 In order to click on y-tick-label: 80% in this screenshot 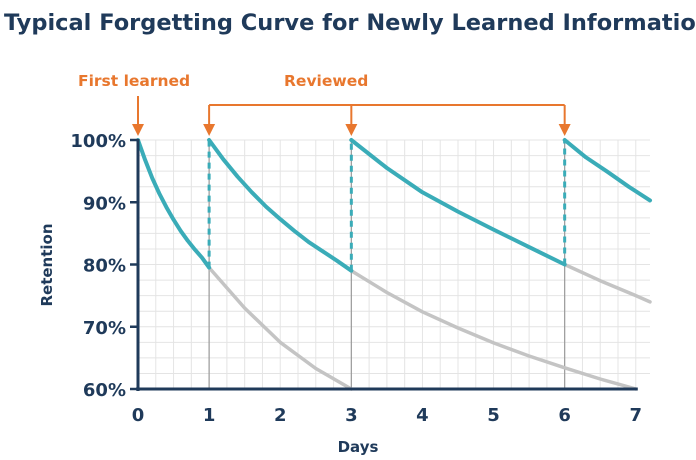, I will do `click(104, 266)`.